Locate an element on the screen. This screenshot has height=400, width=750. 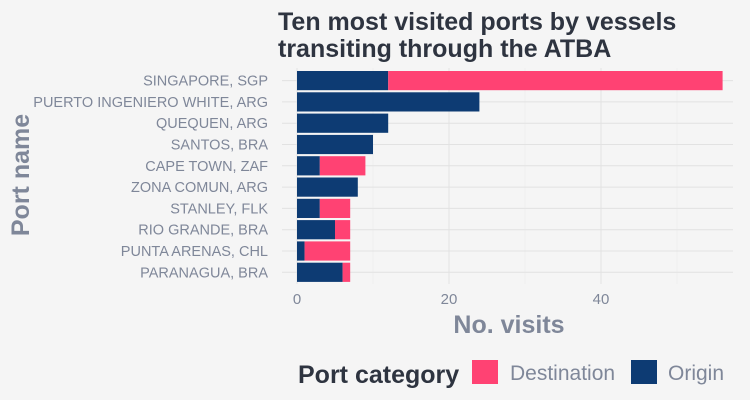
x-tick-labels: 0 20 40 is located at coordinates (451, 299).